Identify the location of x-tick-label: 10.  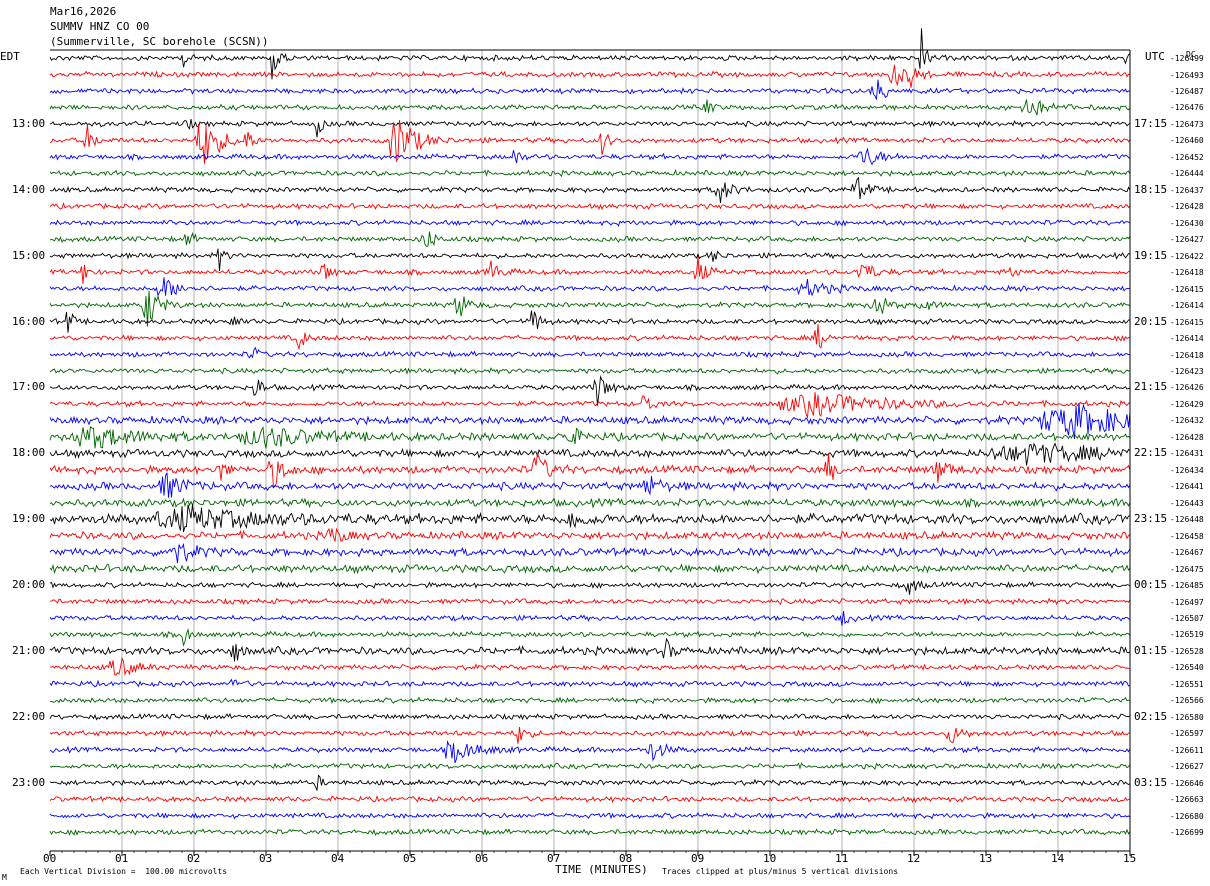
(770, 858).